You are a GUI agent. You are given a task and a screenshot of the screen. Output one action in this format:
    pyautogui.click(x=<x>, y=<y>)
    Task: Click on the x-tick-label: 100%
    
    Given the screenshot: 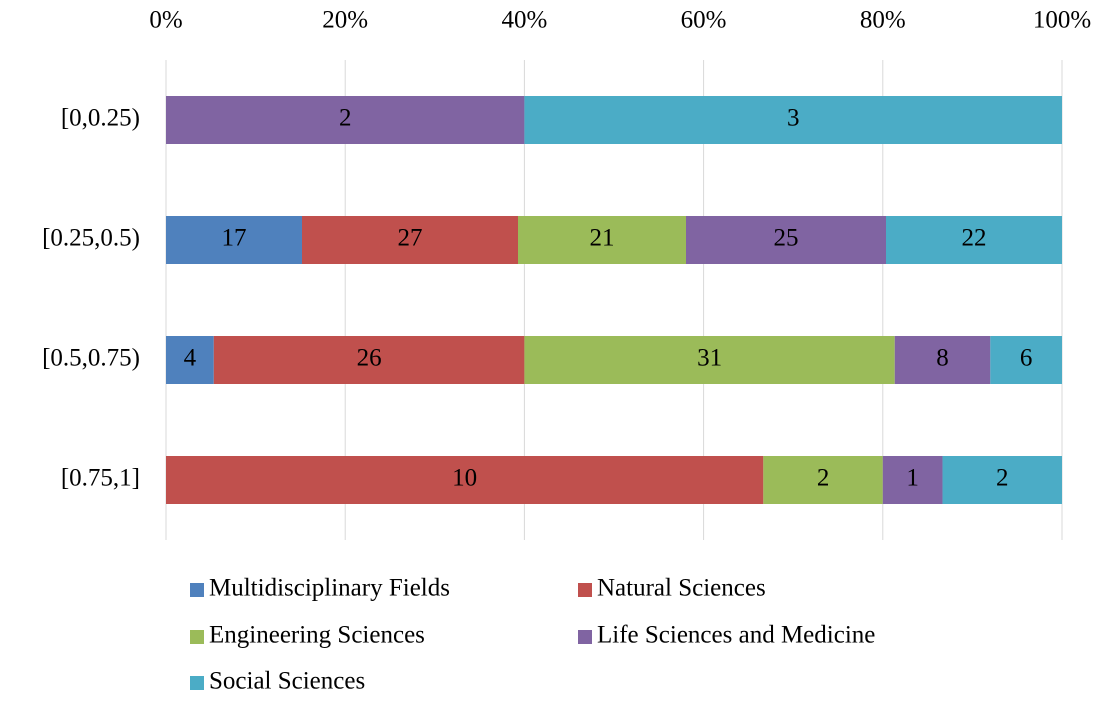 What is the action you would take?
    pyautogui.click(x=1062, y=20)
    